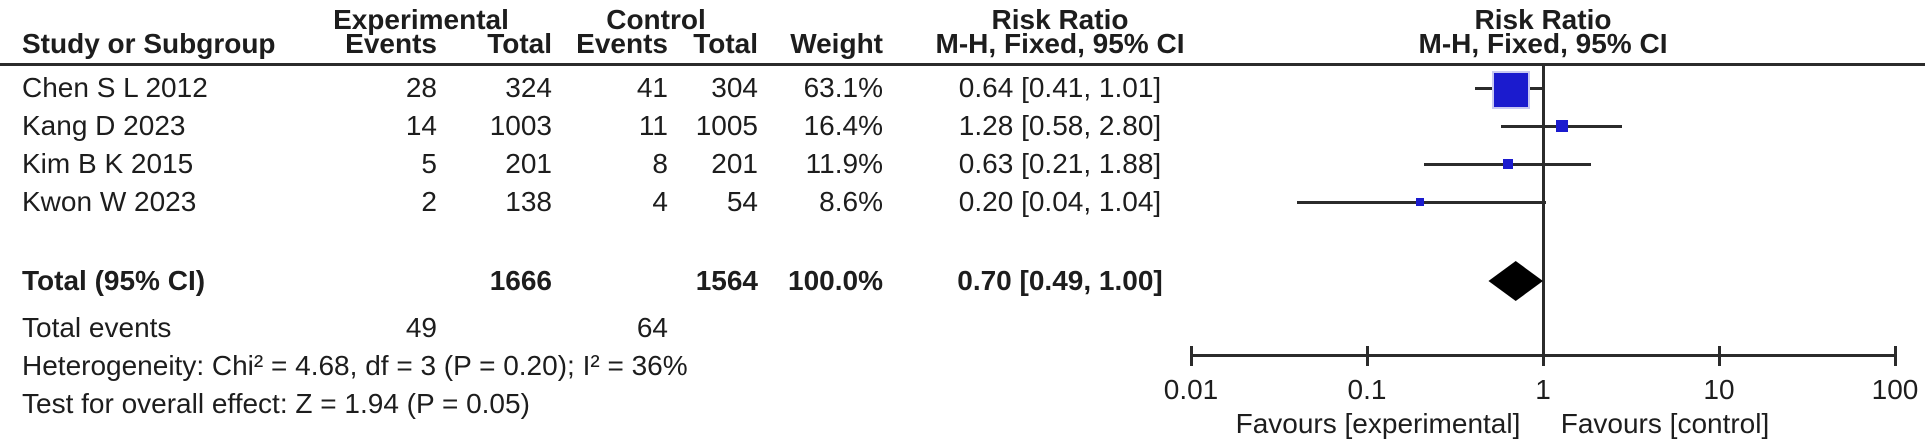  I want to click on x-axis-tick-label: 10, so click(1719, 389).